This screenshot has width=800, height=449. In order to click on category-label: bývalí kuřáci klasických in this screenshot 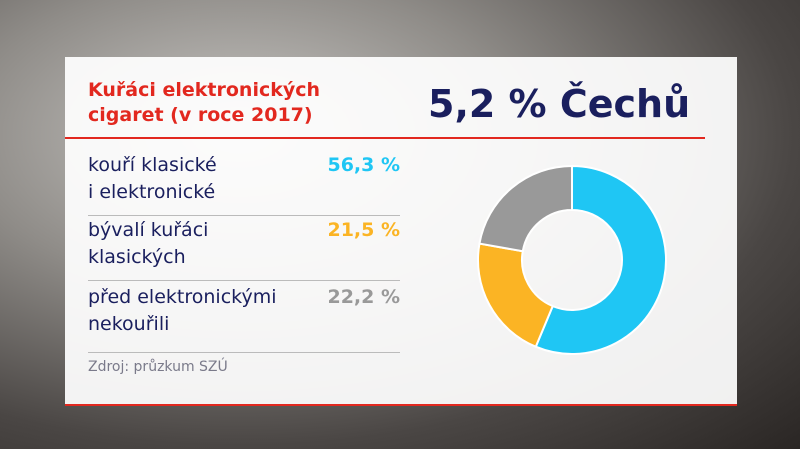, I will do `click(148, 243)`.